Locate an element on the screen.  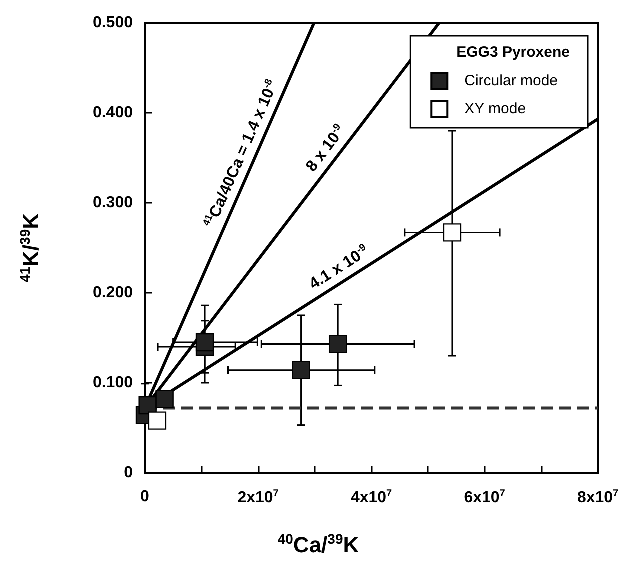
x-tick-label: 0 is located at coordinates (145, 497).